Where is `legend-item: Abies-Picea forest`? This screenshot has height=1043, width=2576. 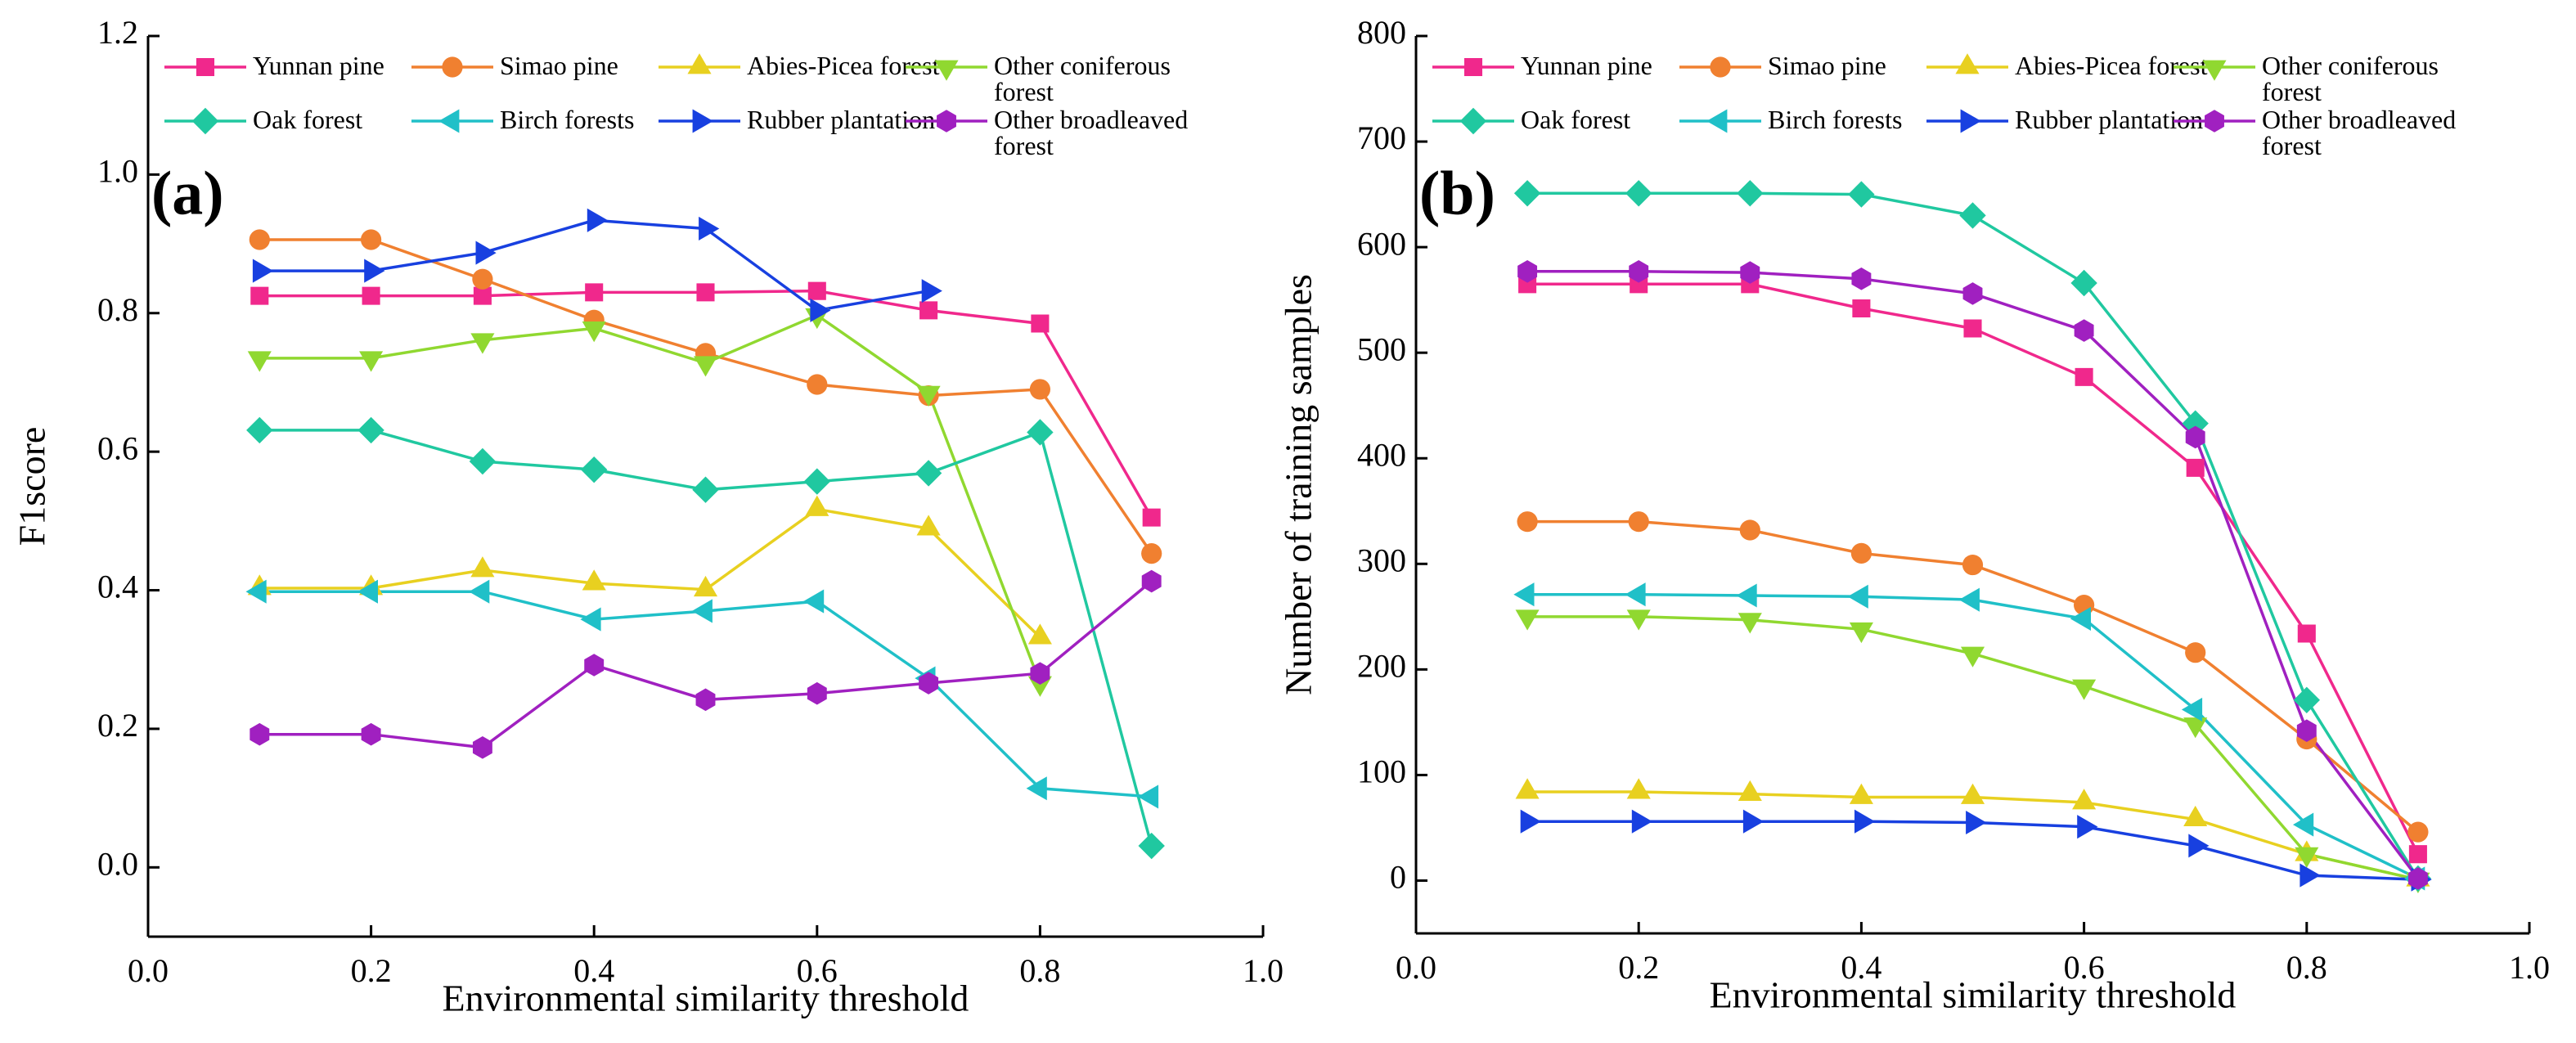 legend-item: Abies-Picea forest is located at coordinates (843, 66).